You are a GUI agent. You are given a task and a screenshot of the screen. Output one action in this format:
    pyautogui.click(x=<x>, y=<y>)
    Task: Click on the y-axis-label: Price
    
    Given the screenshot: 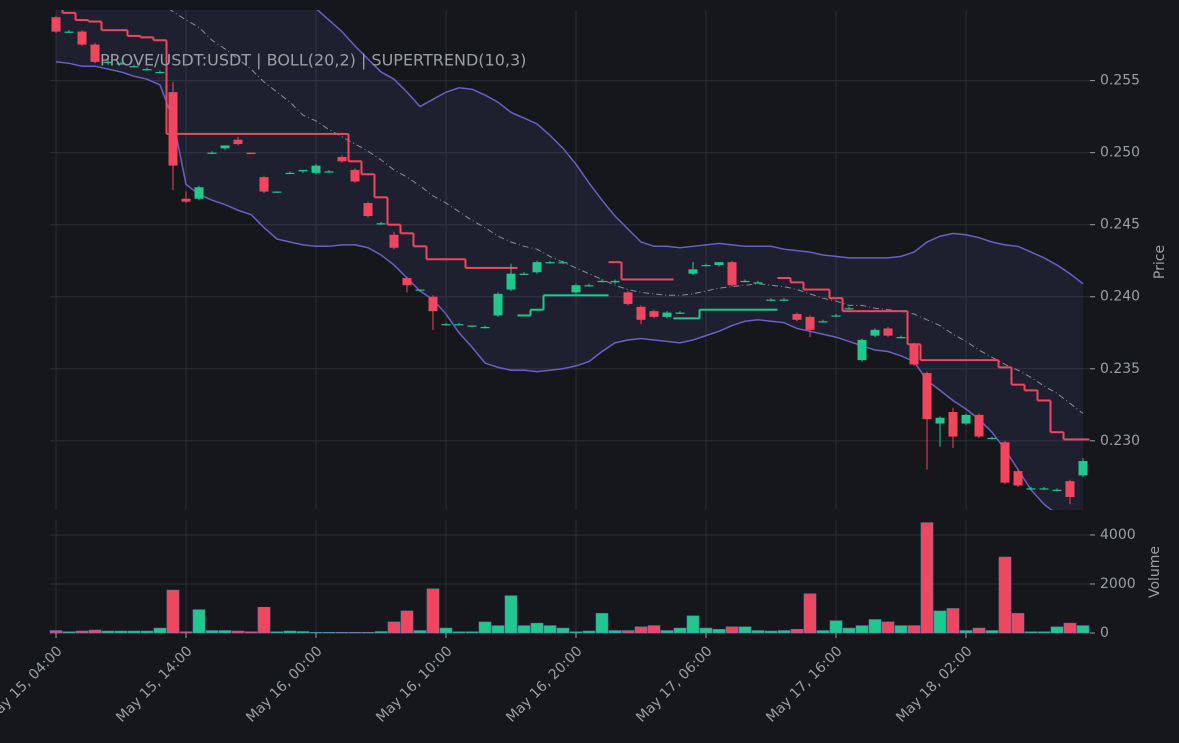 What is the action you would take?
    pyautogui.click(x=1160, y=262)
    